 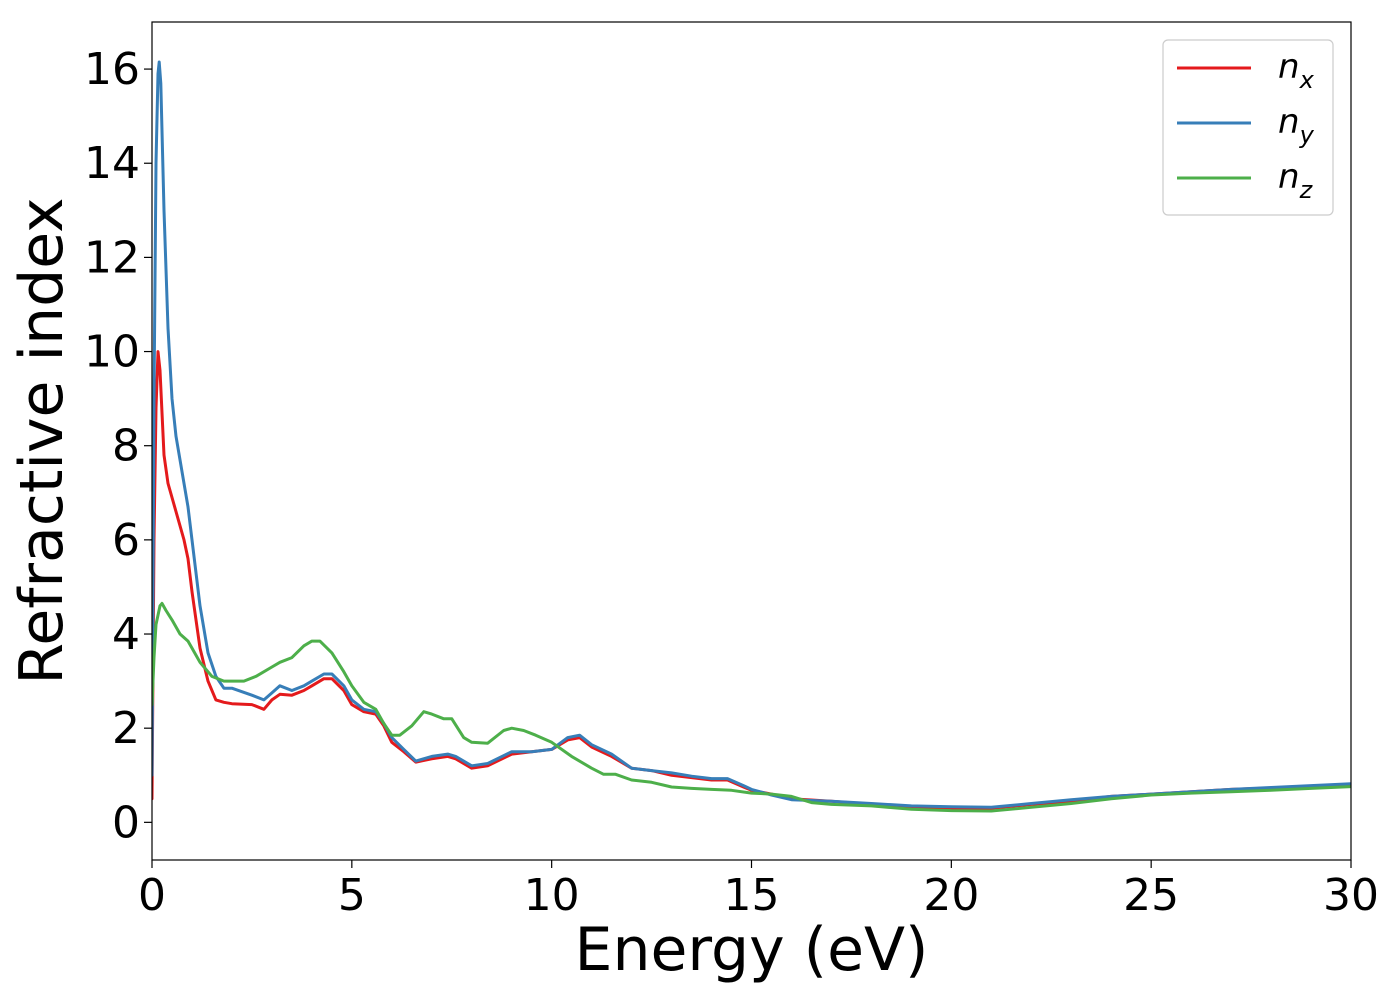 I want to click on y-tick-label: 12, so click(x=112, y=257).